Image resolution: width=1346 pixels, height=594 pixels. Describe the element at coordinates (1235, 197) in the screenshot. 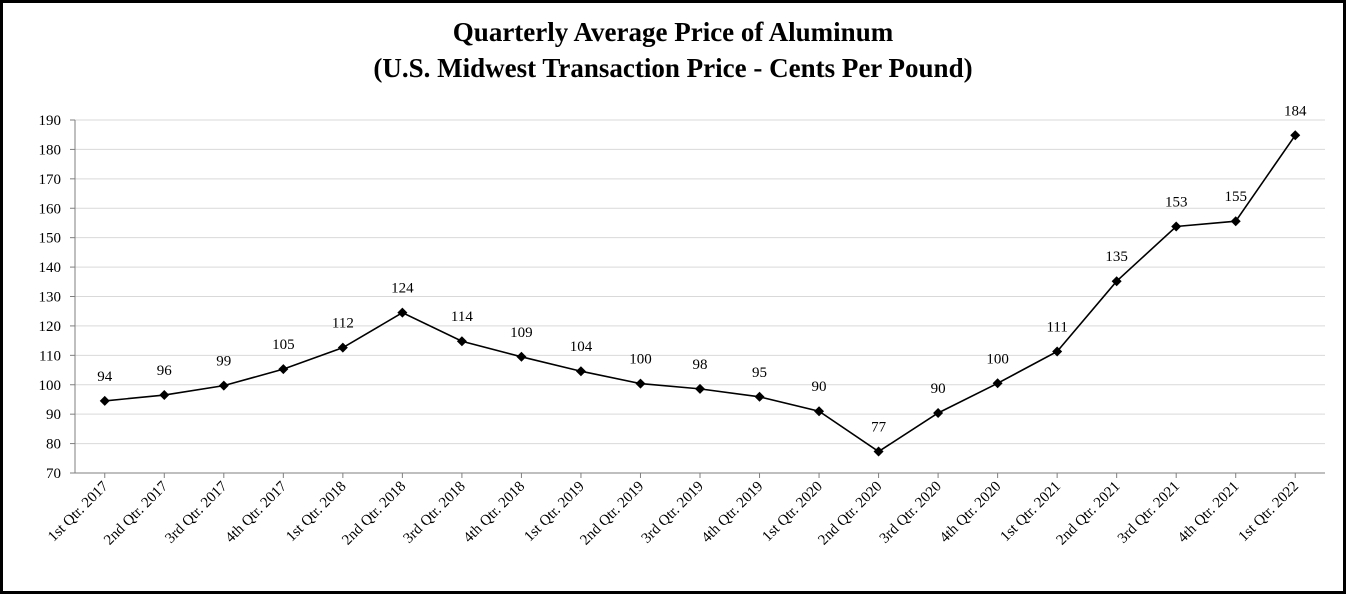

I see `data-label: 155` at that location.